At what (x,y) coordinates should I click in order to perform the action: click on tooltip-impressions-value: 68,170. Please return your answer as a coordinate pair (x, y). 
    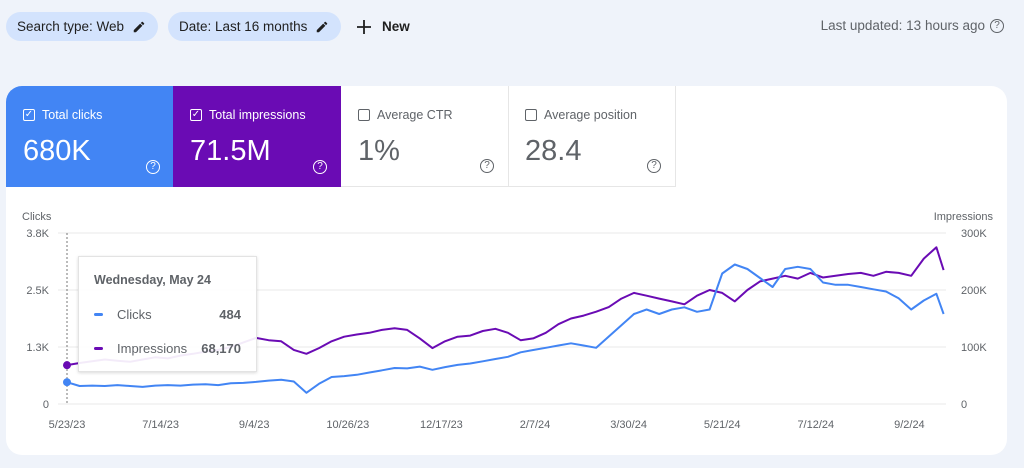
    Looking at the image, I should click on (221, 348).